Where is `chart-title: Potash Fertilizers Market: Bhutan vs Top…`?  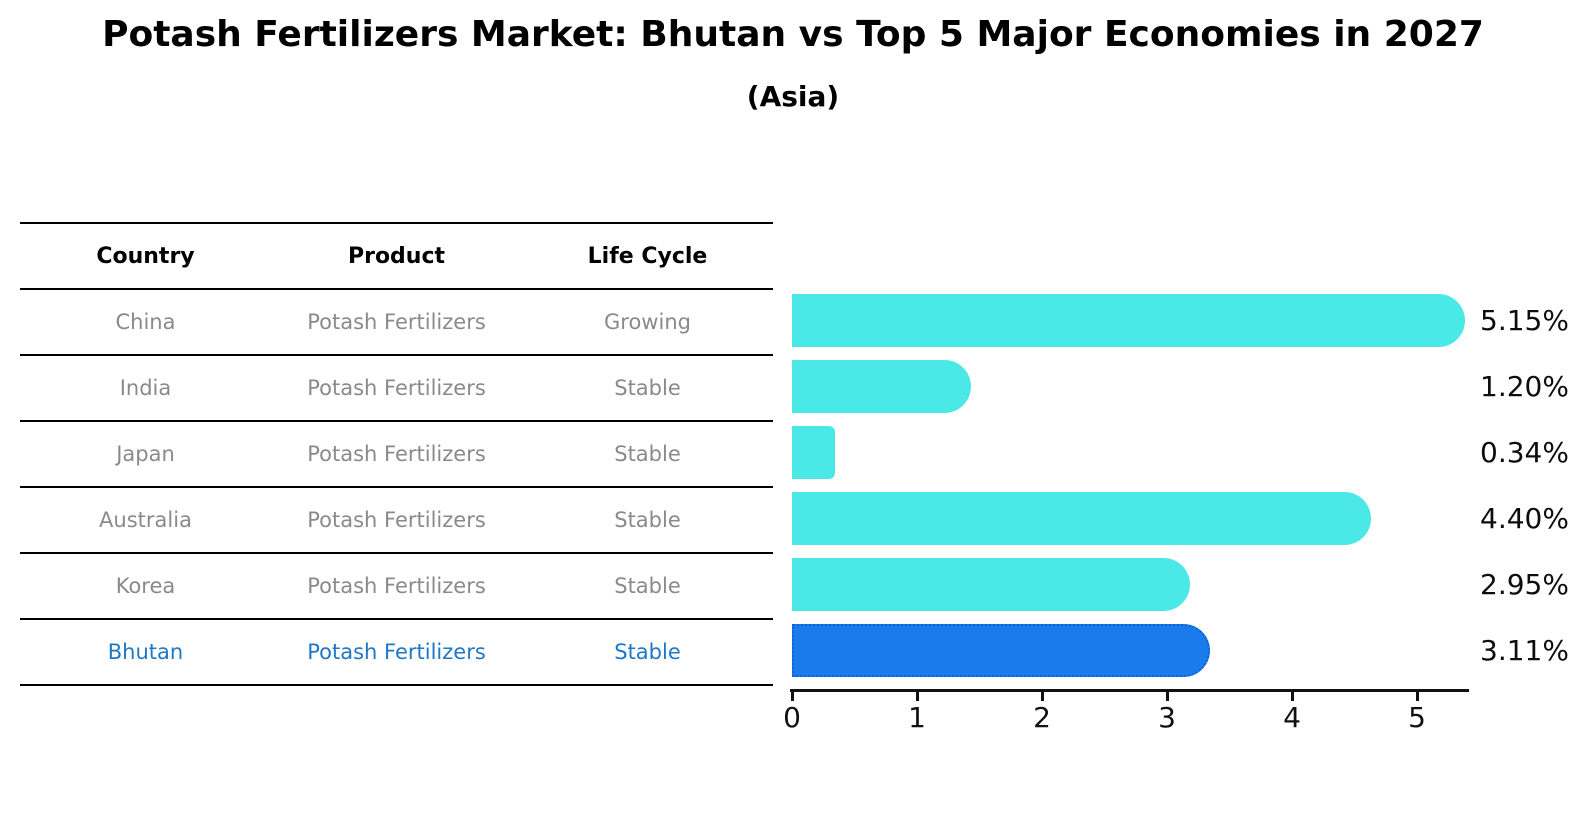
chart-title: Potash Fertilizers Market: Bhutan vs Top… is located at coordinates (793, 34).